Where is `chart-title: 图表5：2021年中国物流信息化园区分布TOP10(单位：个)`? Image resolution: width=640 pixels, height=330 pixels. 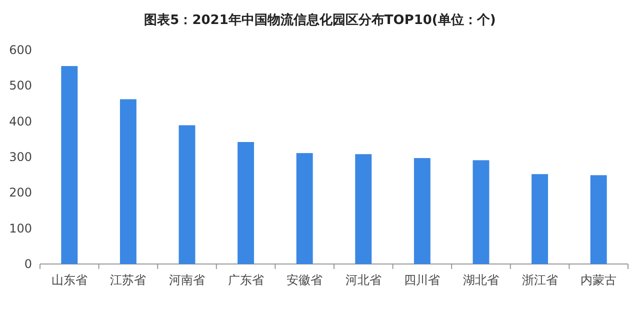 chart-title: 图表5：2021年中国物流信息化园区分布TOP10(单位：个) is located at coordinates (320, 20).